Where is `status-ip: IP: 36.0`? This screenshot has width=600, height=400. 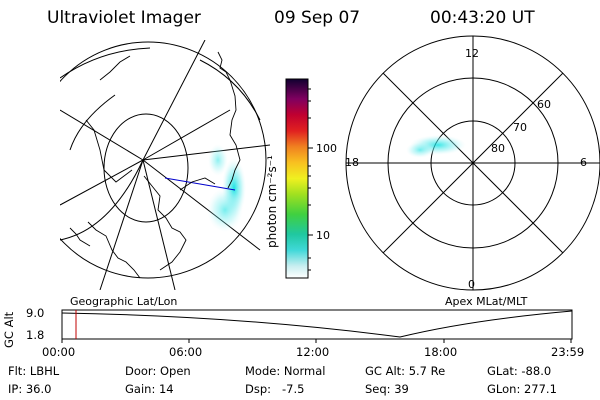 status-ip: IP: 36.0 is located at coordinates (30, 389).